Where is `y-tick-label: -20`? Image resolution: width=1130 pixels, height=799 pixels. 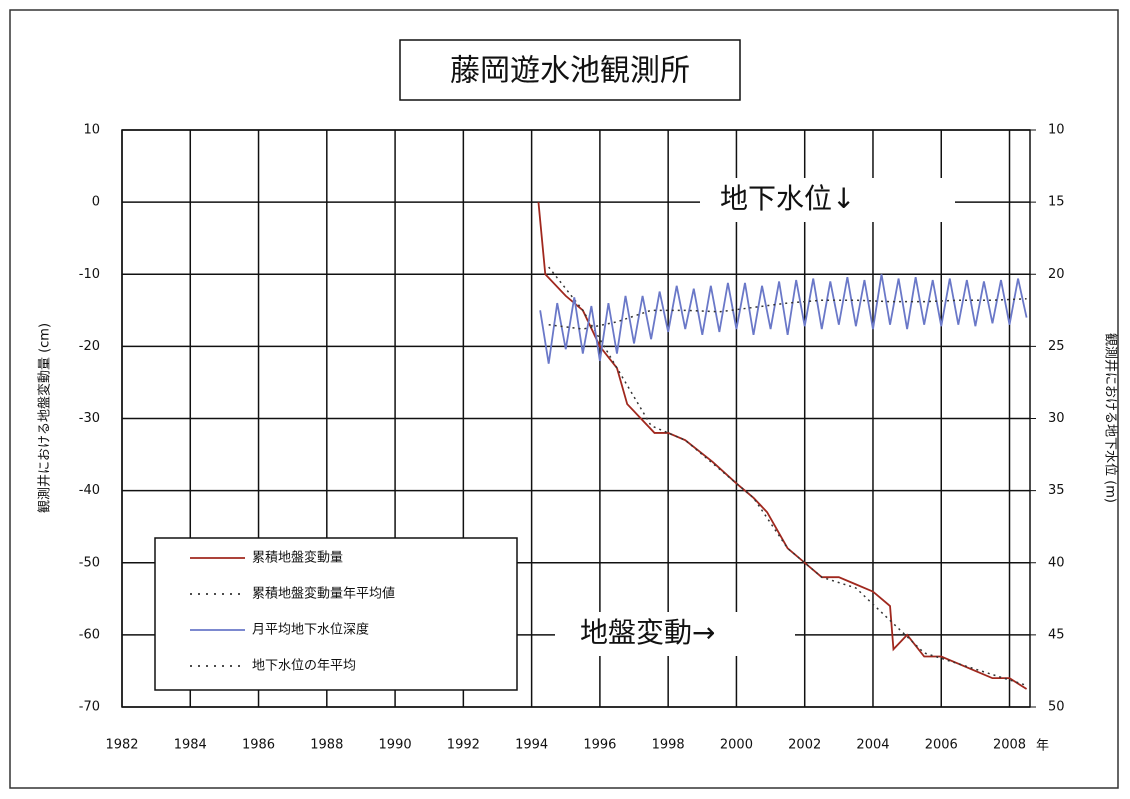
y-tick-label: -20 is located at coordinates (89, 346).